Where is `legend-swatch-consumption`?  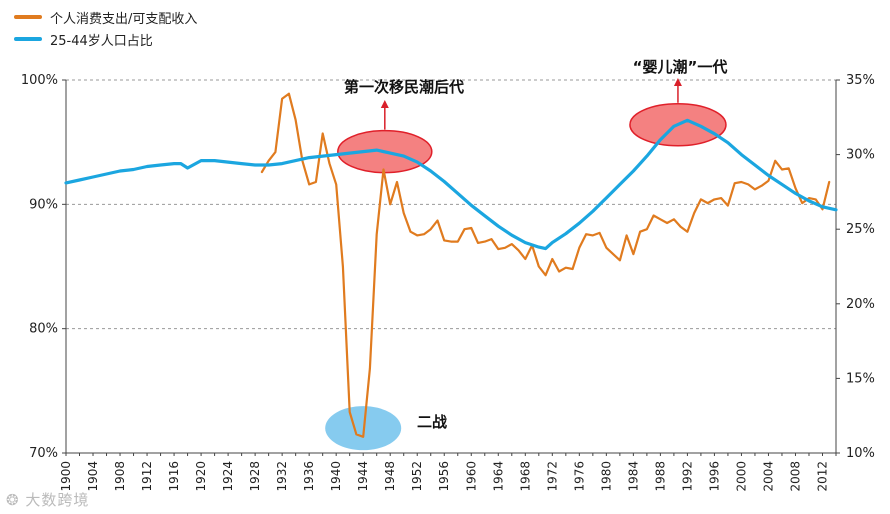
legend-swatch-consumption is located at coordinates (28, 17).